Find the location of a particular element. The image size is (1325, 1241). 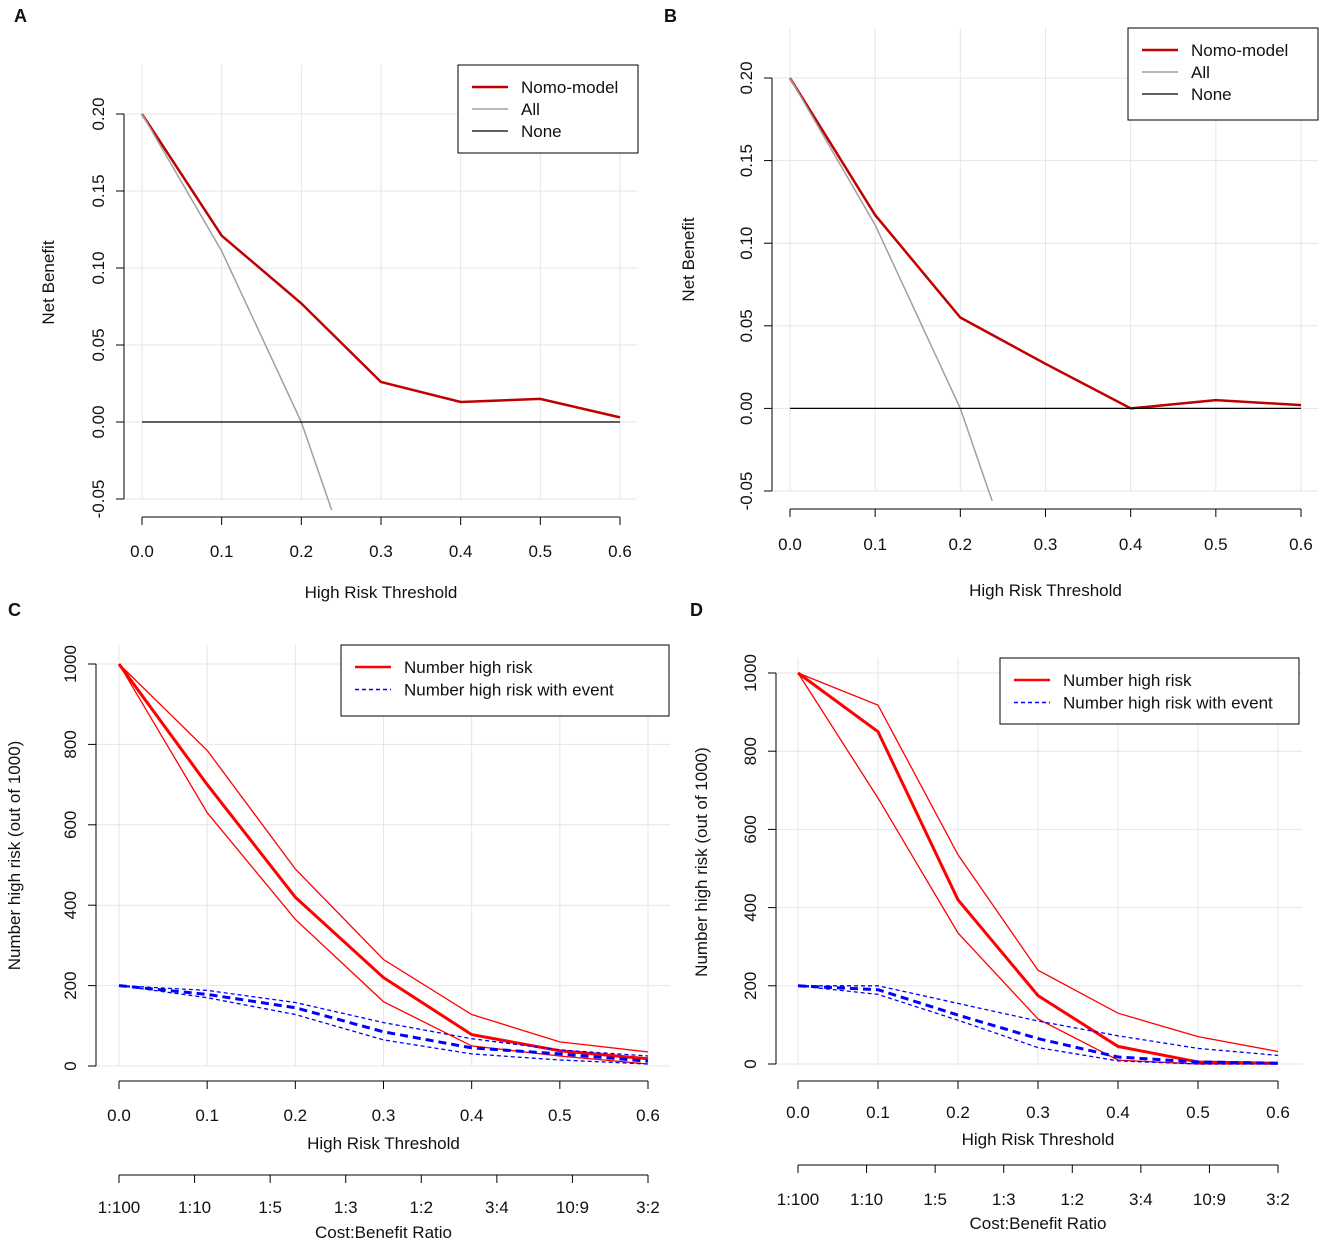

y-tick-label: -0.05 is located at coordinates (746, 491).